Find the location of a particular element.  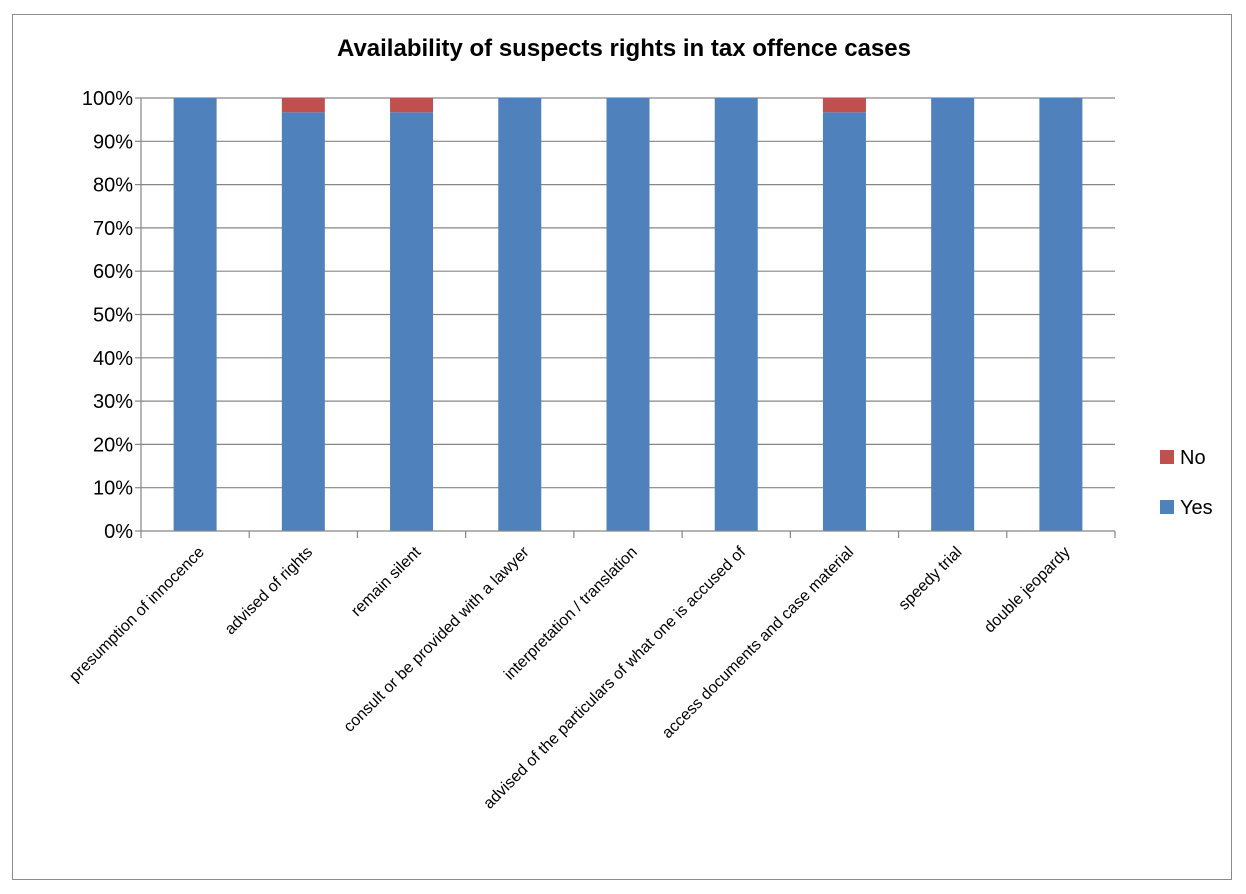

legend: No Yes is located at coordinates (1186, 483).